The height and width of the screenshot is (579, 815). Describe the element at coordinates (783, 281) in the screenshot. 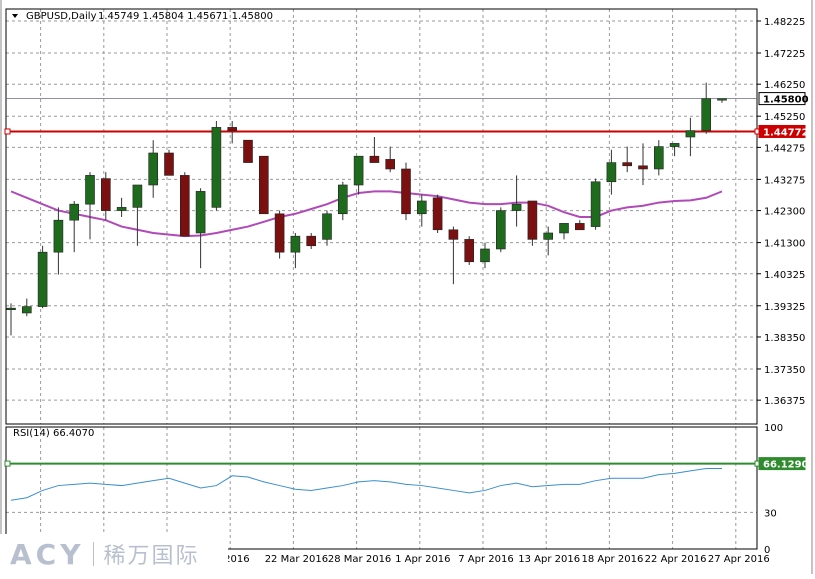

I see `price-badges: 1.45800 1.44772 66.1290` at that location.